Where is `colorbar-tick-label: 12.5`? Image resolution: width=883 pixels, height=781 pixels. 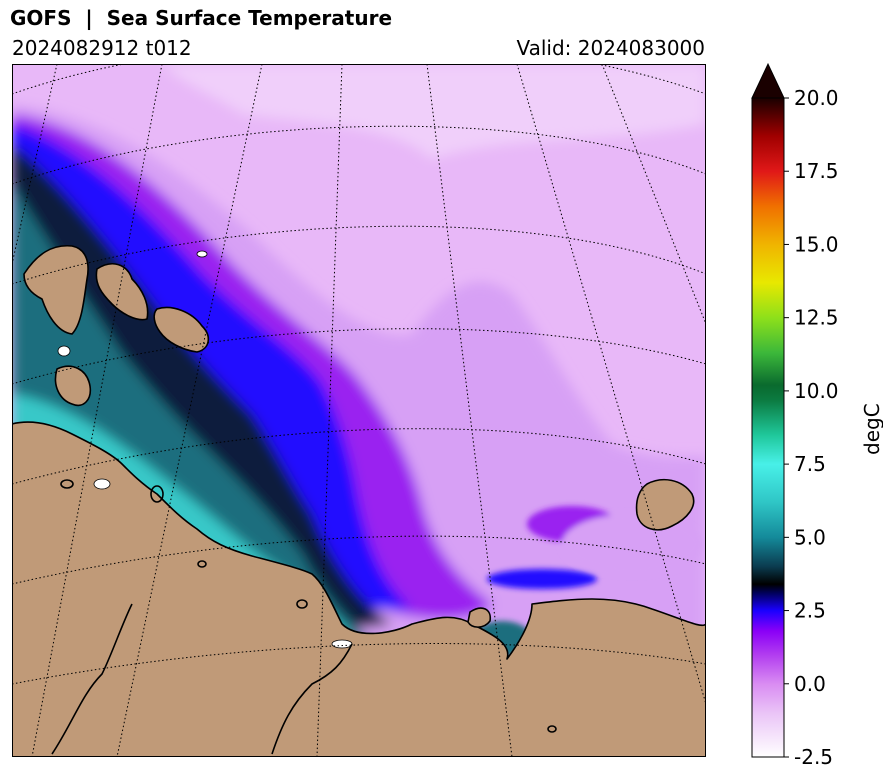
colorbar-tick-label: 12.5 is located at coordinates (816, 318).